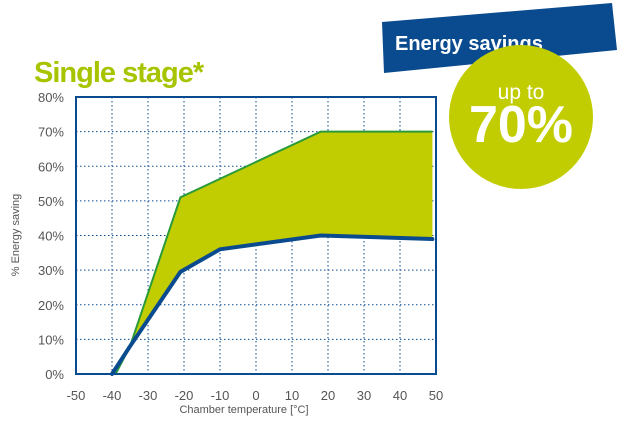  I want to click on x-tick-label: 0, so click(255, 395).